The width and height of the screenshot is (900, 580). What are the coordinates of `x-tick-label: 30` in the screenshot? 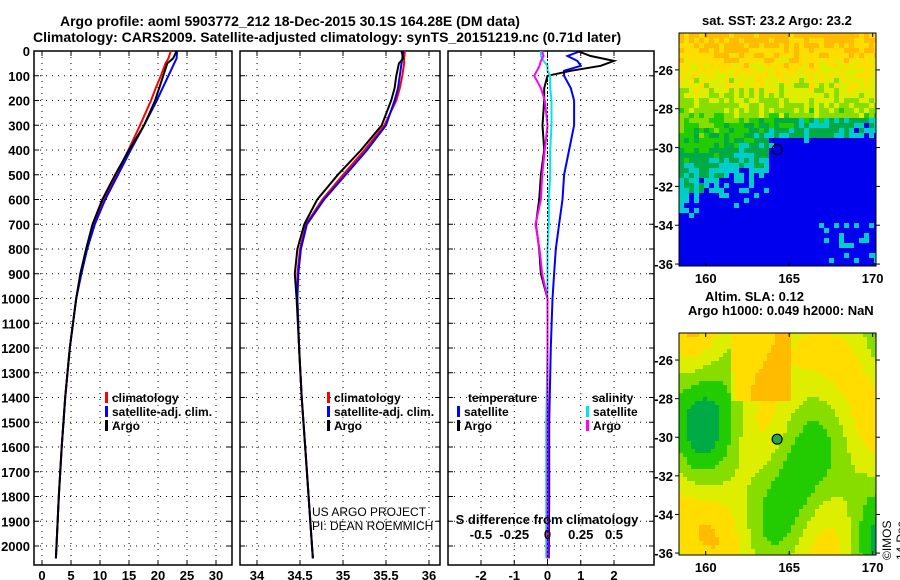 It's located at (216, 574).